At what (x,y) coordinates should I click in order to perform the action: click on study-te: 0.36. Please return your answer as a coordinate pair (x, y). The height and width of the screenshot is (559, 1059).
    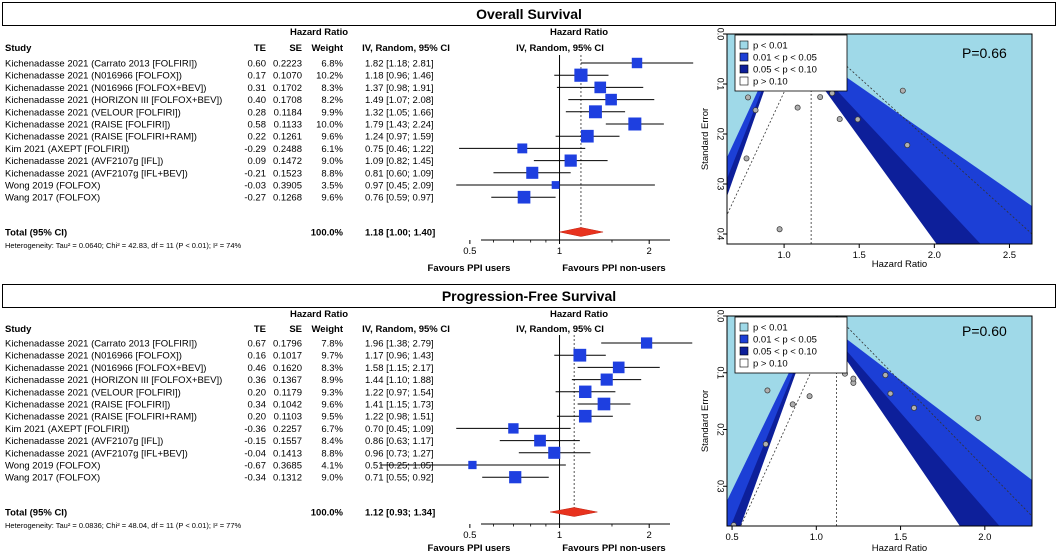
    Looking at the image, I should click on (257, 380).